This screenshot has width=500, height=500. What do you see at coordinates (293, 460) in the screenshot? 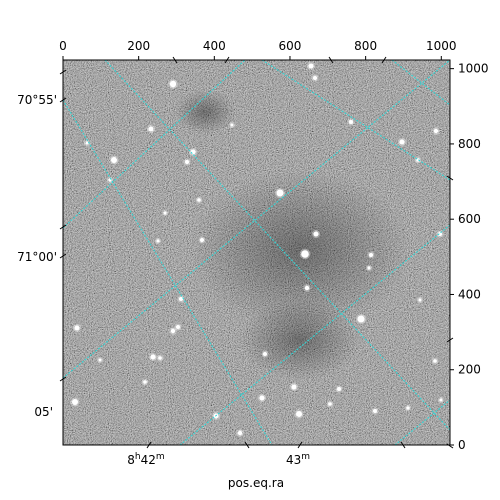
I see `ra-label-43m-minutes: 43` at bounding box center [293, 460].